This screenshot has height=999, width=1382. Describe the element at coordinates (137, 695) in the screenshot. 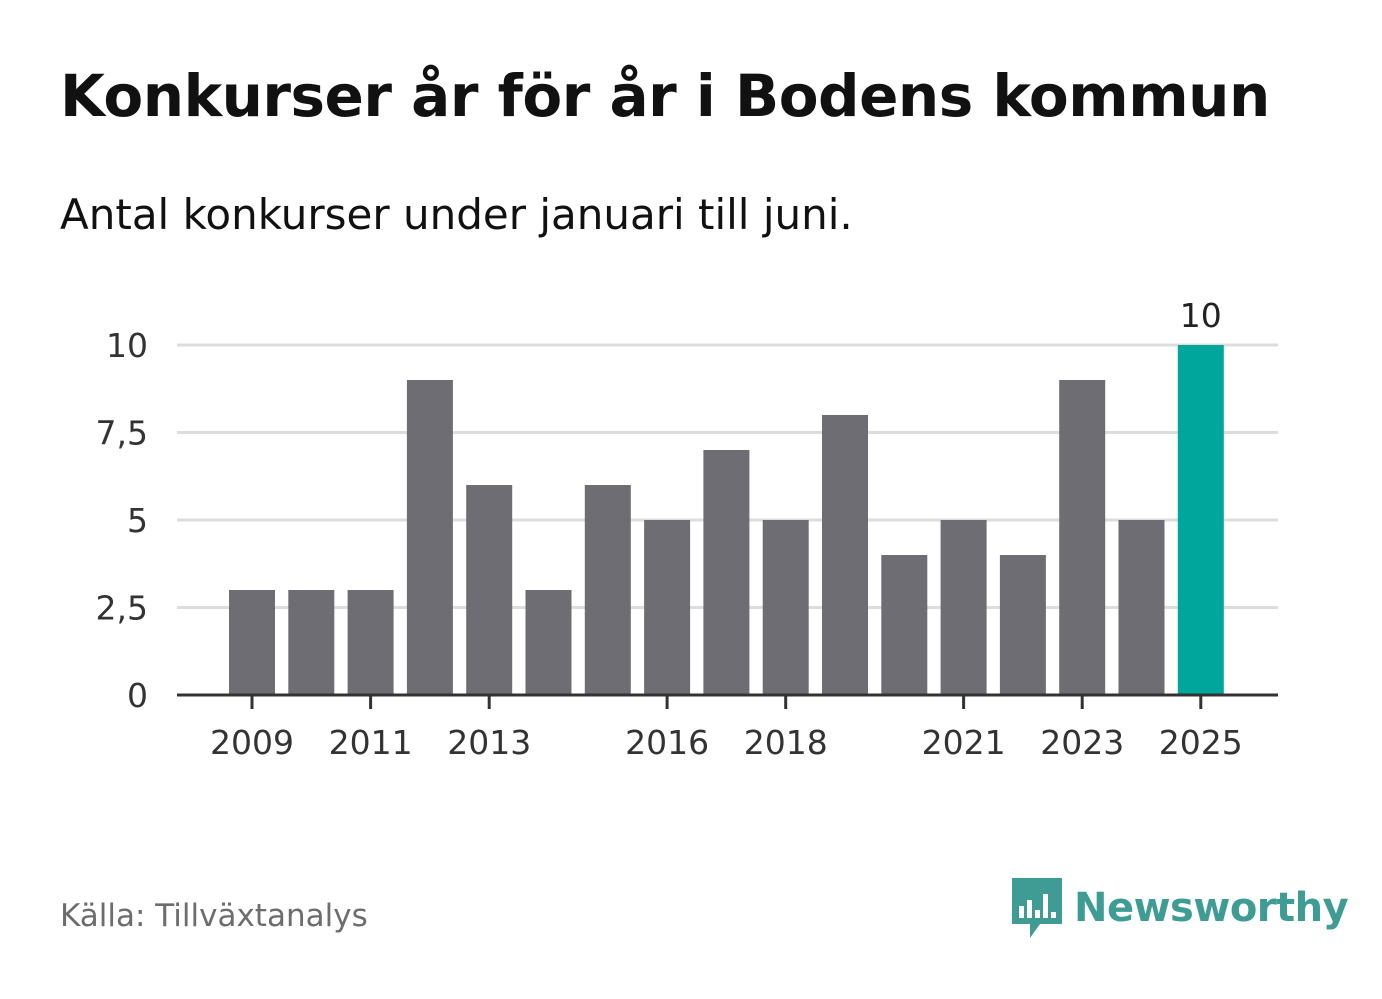

I see `y-tick-label: 0` at that location.